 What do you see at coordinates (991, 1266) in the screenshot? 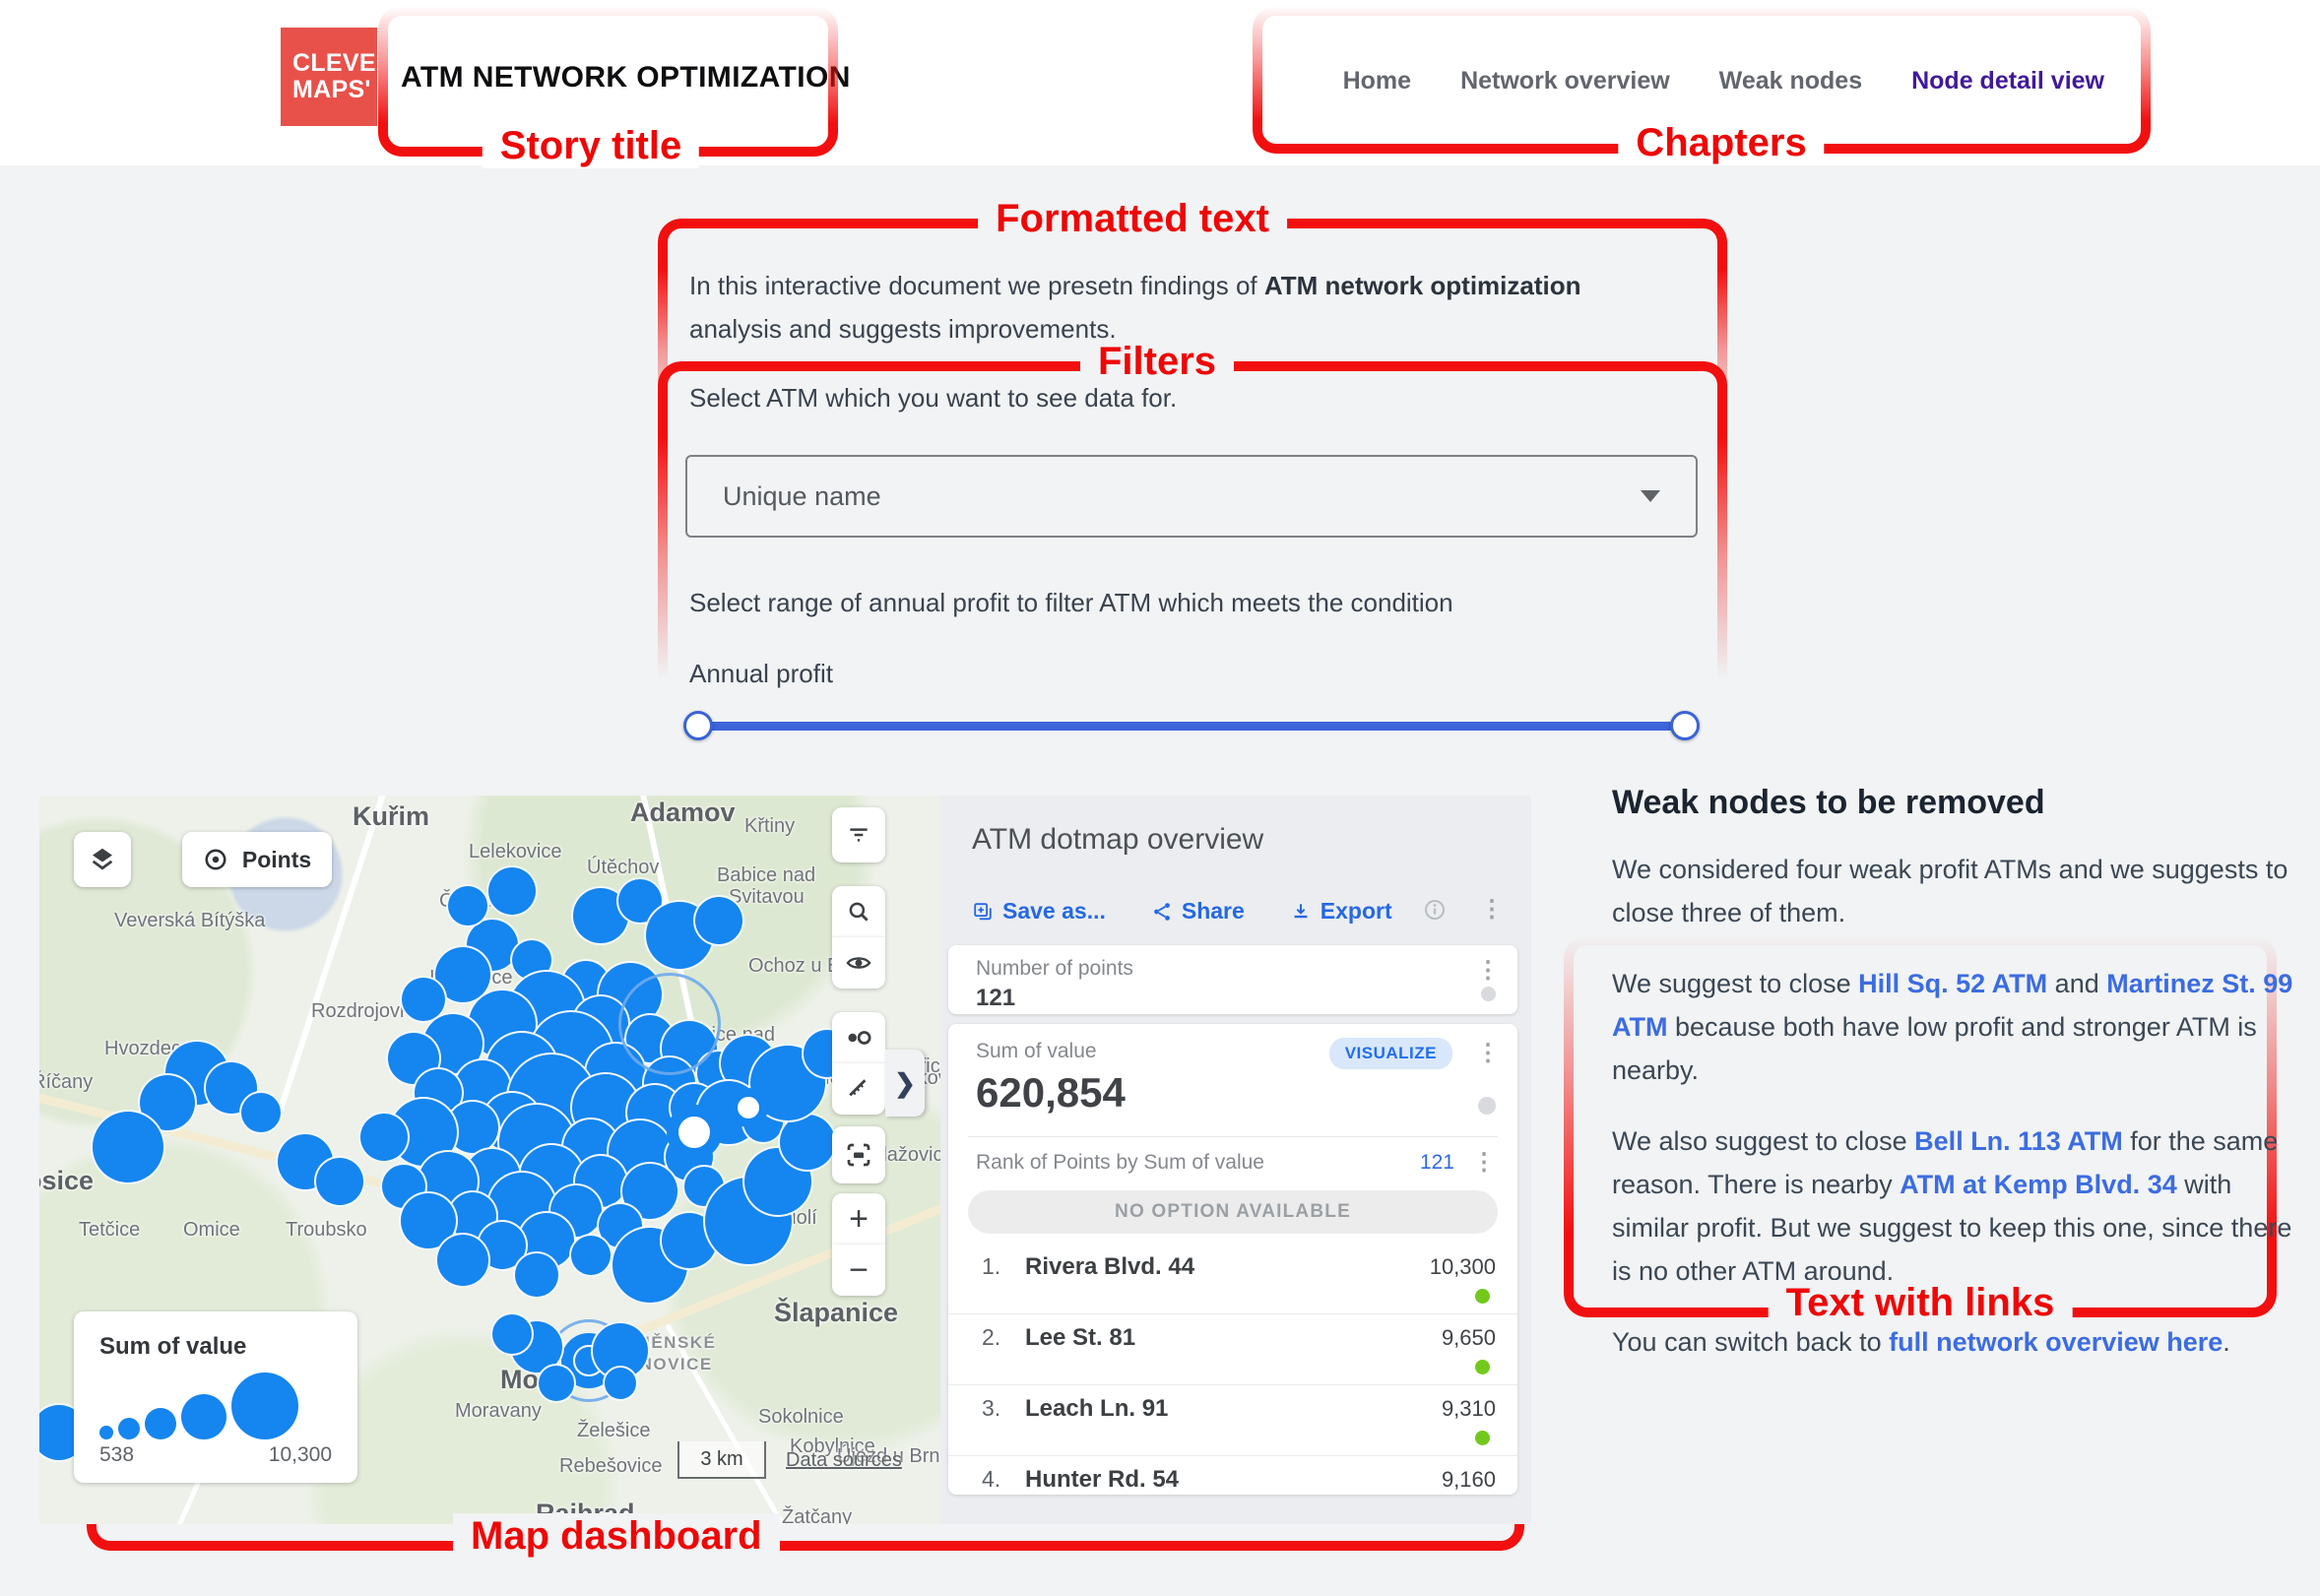
I see `rank-number: 1.` at bounding box center [991, 1266].